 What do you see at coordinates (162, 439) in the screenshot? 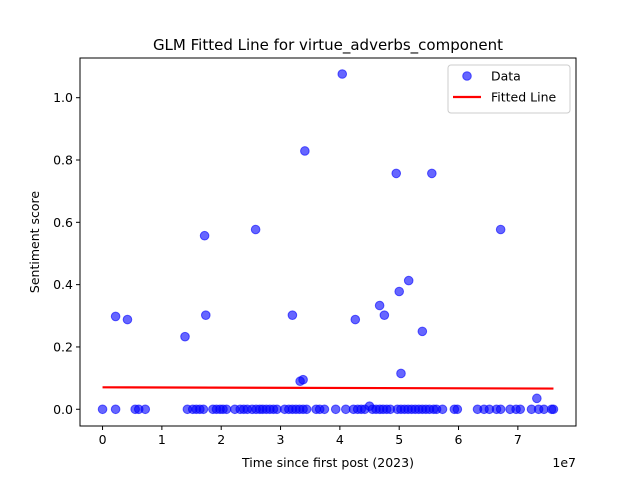
I see `x-tick-label: 1` at bounding box center [162, 439].